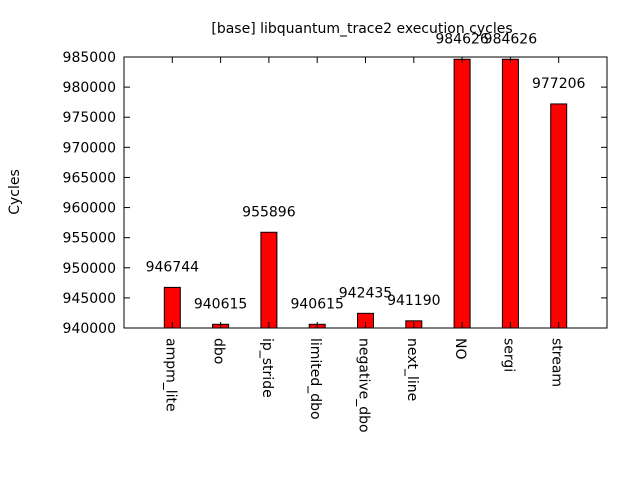 This screenshot has width=640, height=480. I want to click on y-axis-label: Cycles, so click(15, 192).